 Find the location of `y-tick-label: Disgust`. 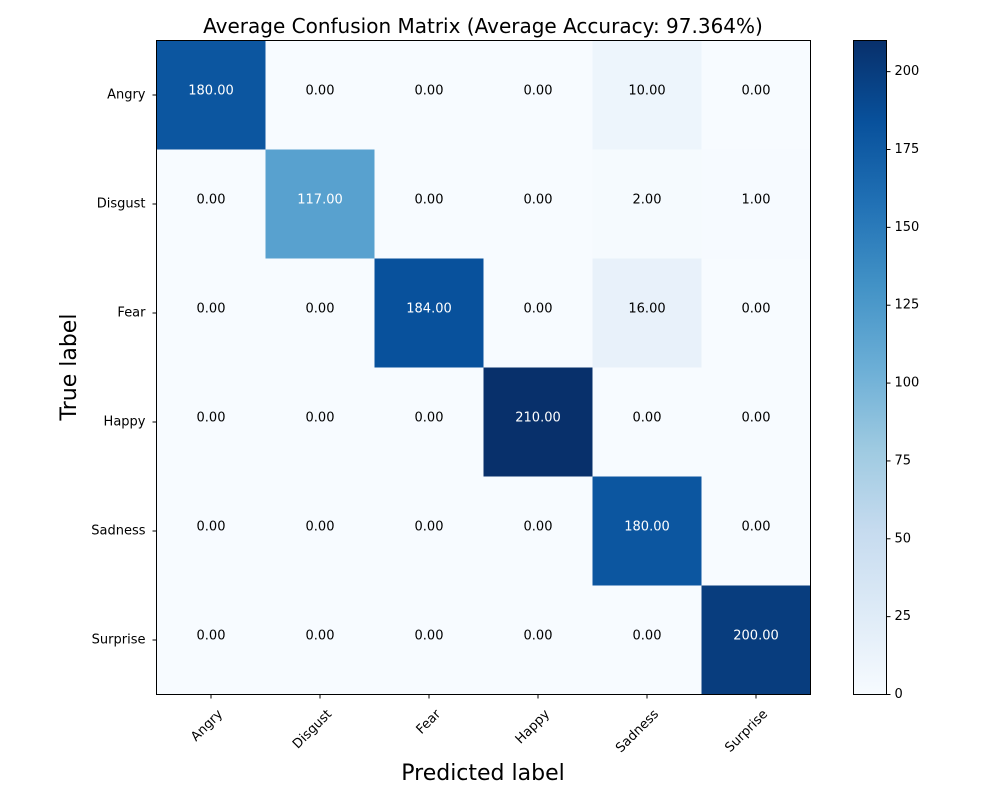

y-tick-label: Disgust is located at coordinates (121, 204).